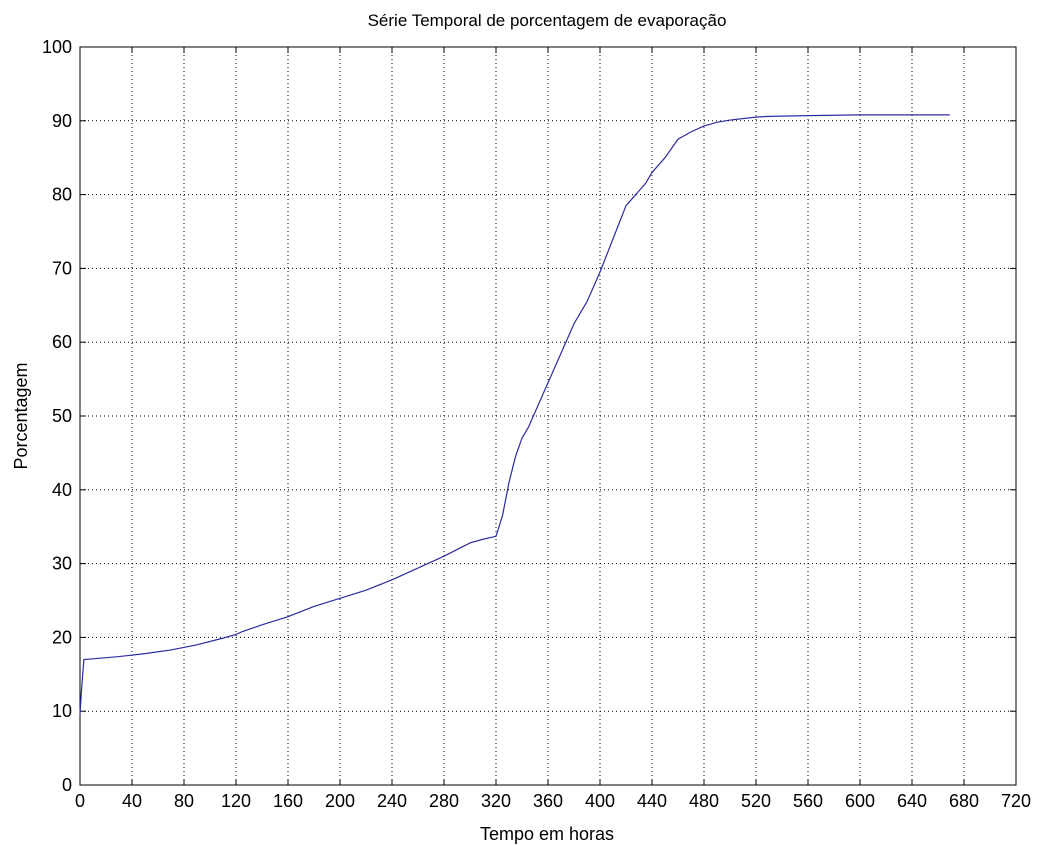  Describe the element at coordinates (62, 416) in the screenshot. I see `y-tick-label: 50` at that location.